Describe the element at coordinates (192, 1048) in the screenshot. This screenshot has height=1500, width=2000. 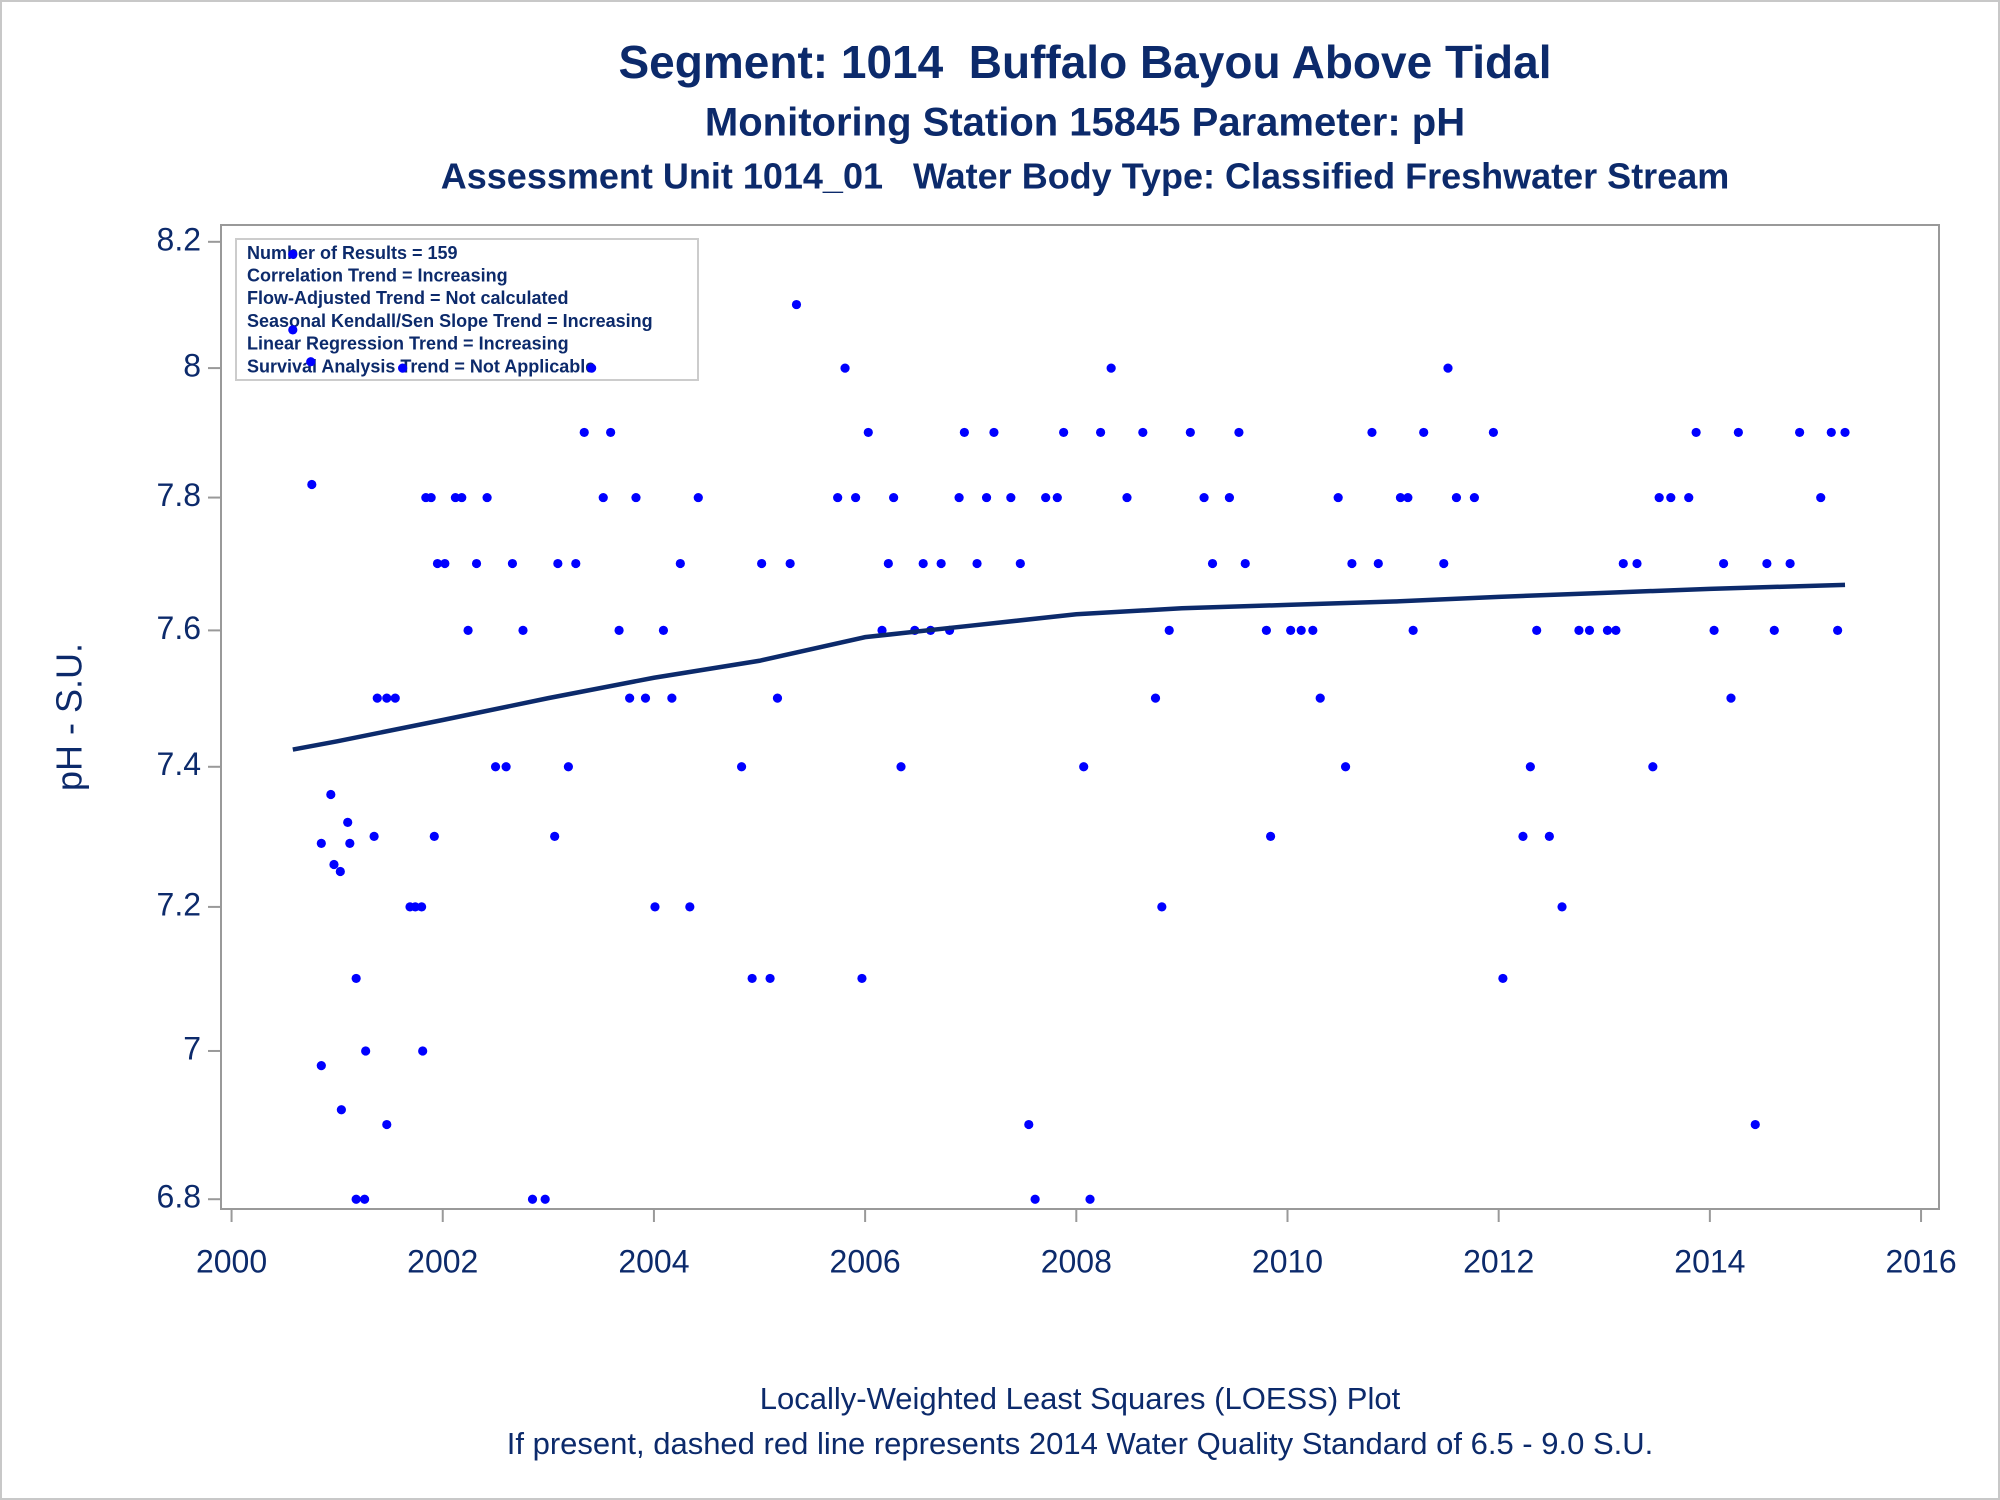
I see `y-tick-label: 7` at that location.